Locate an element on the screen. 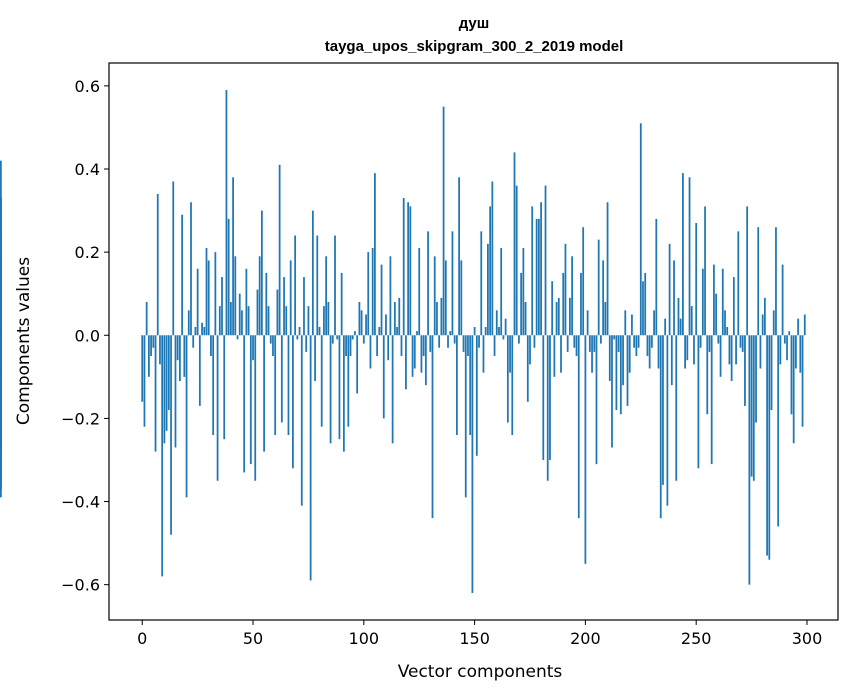 This screenshot has width=867, height=696. y-tick-label: 0.0 is located at coordinates (87, 335).